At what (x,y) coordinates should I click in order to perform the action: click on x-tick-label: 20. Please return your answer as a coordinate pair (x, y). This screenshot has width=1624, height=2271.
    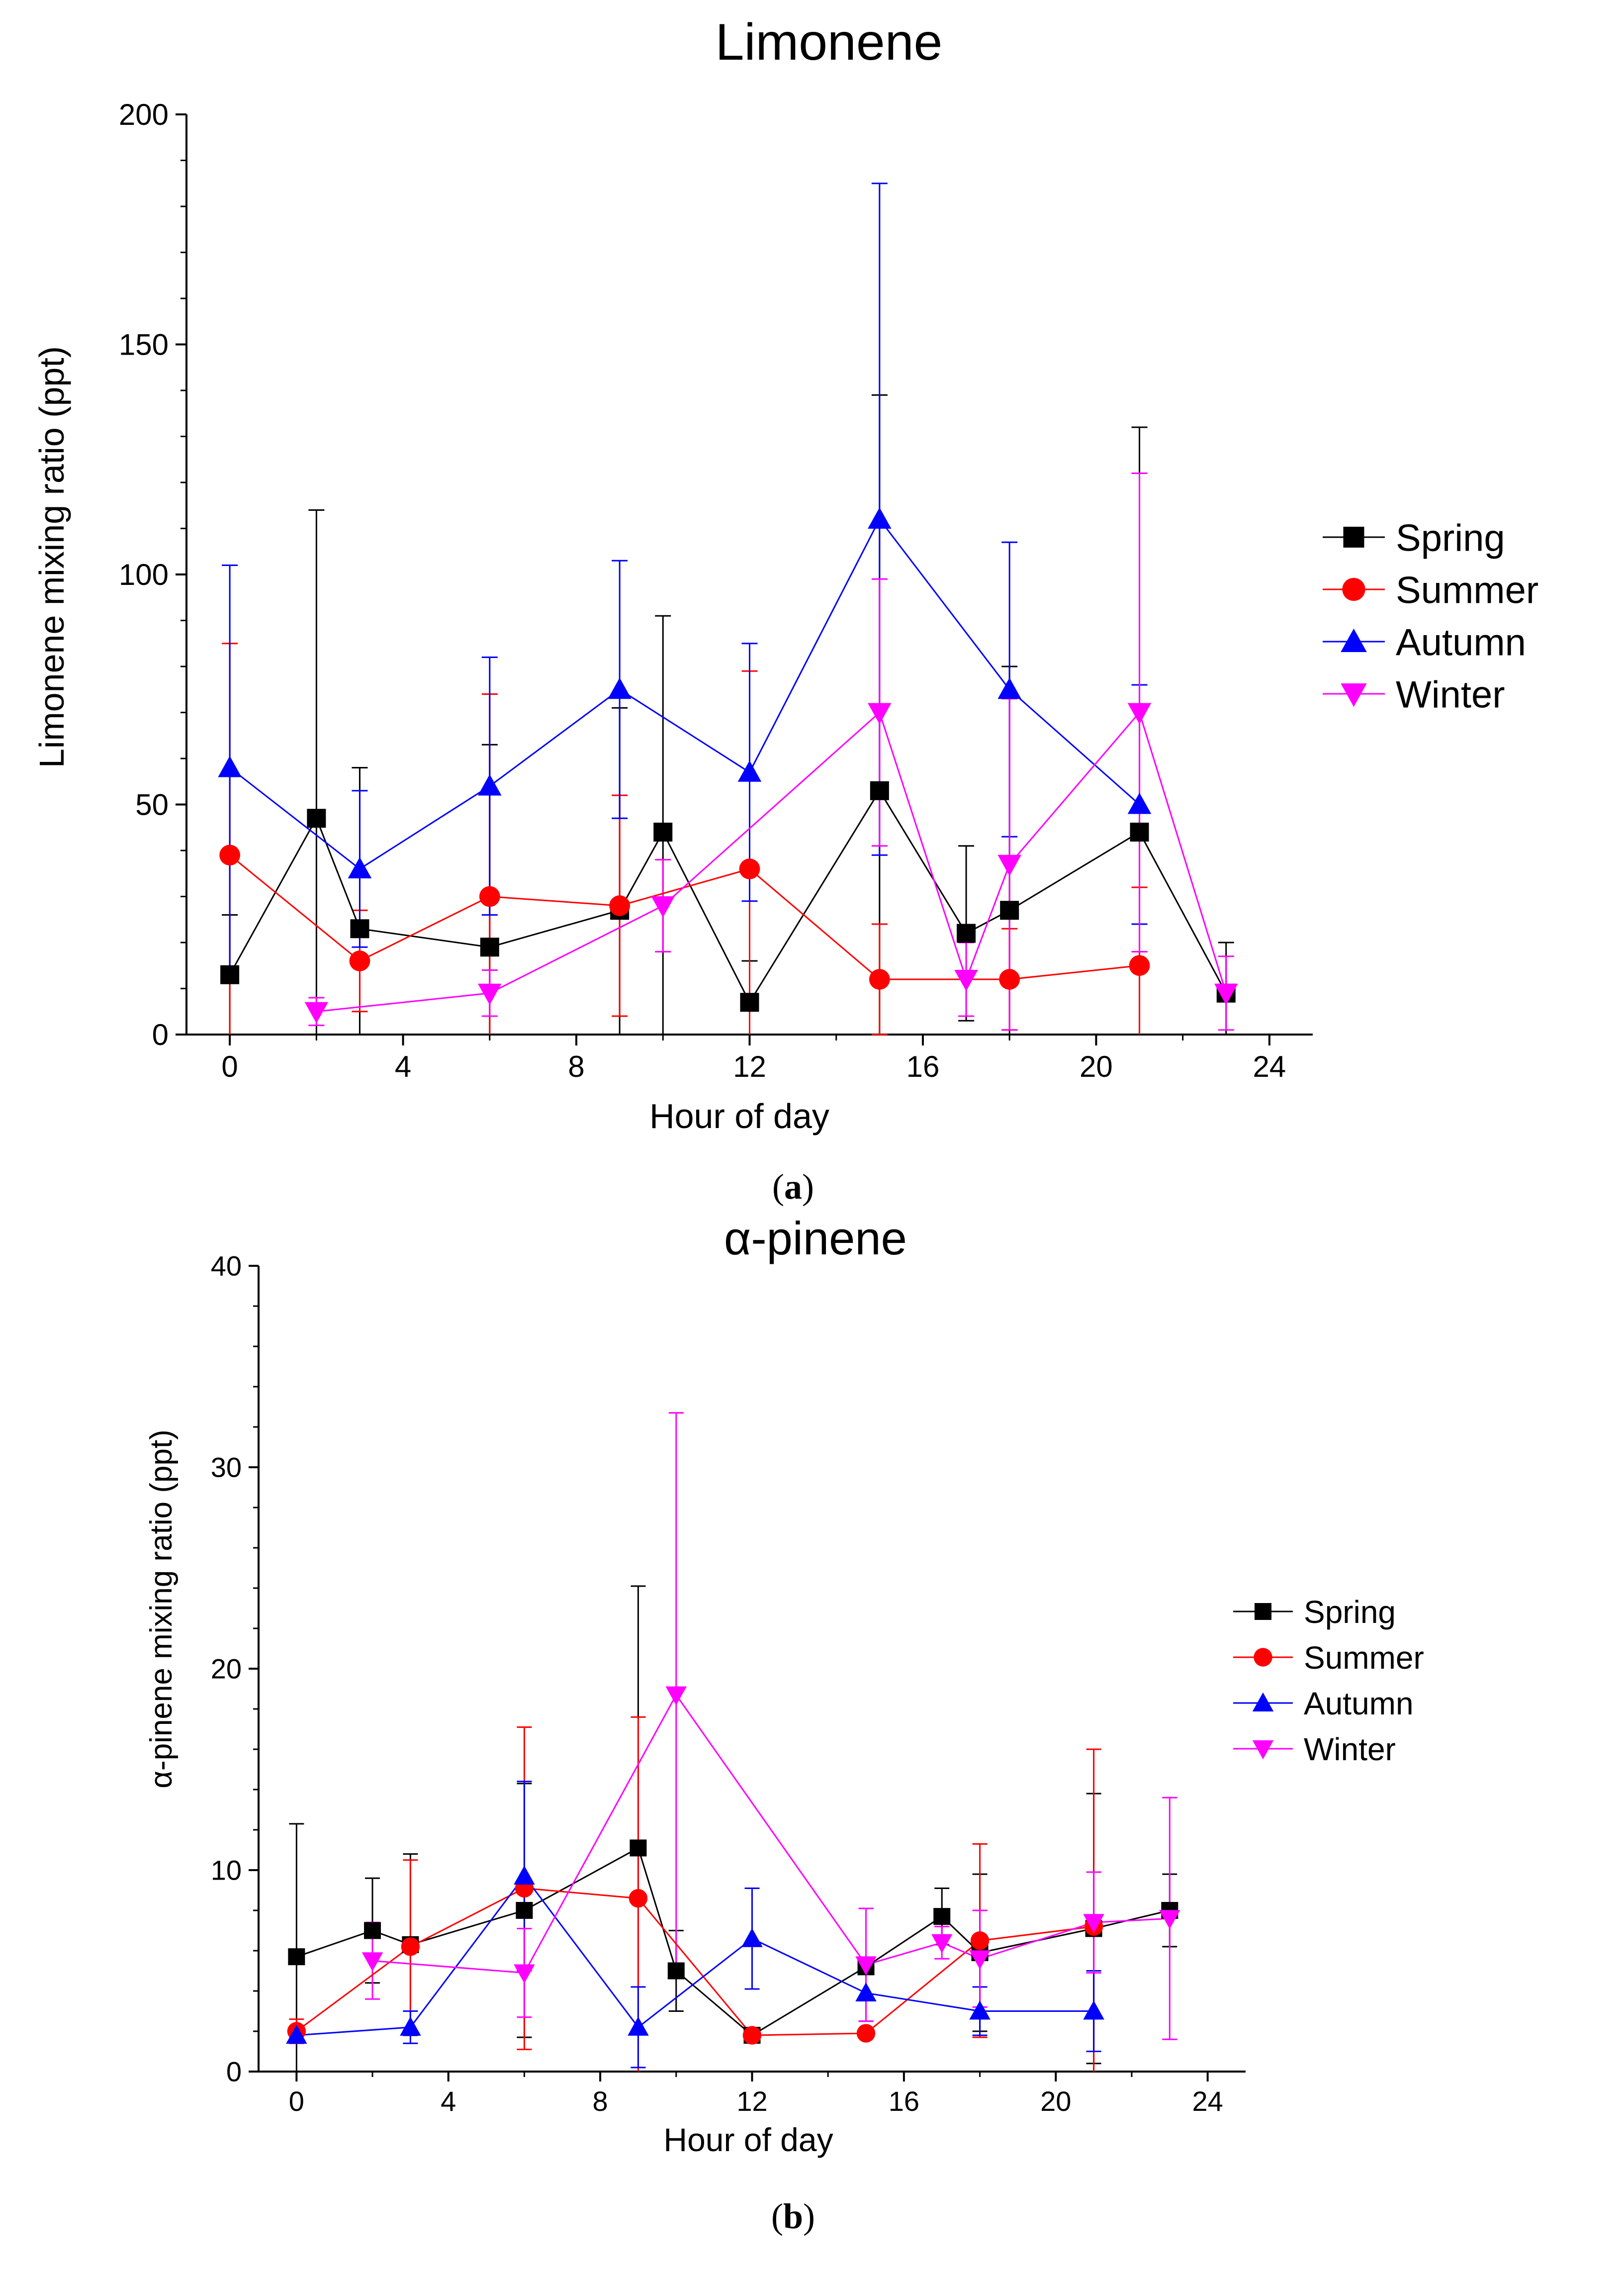
    Looking at the image, I should click on (1096, 1066).